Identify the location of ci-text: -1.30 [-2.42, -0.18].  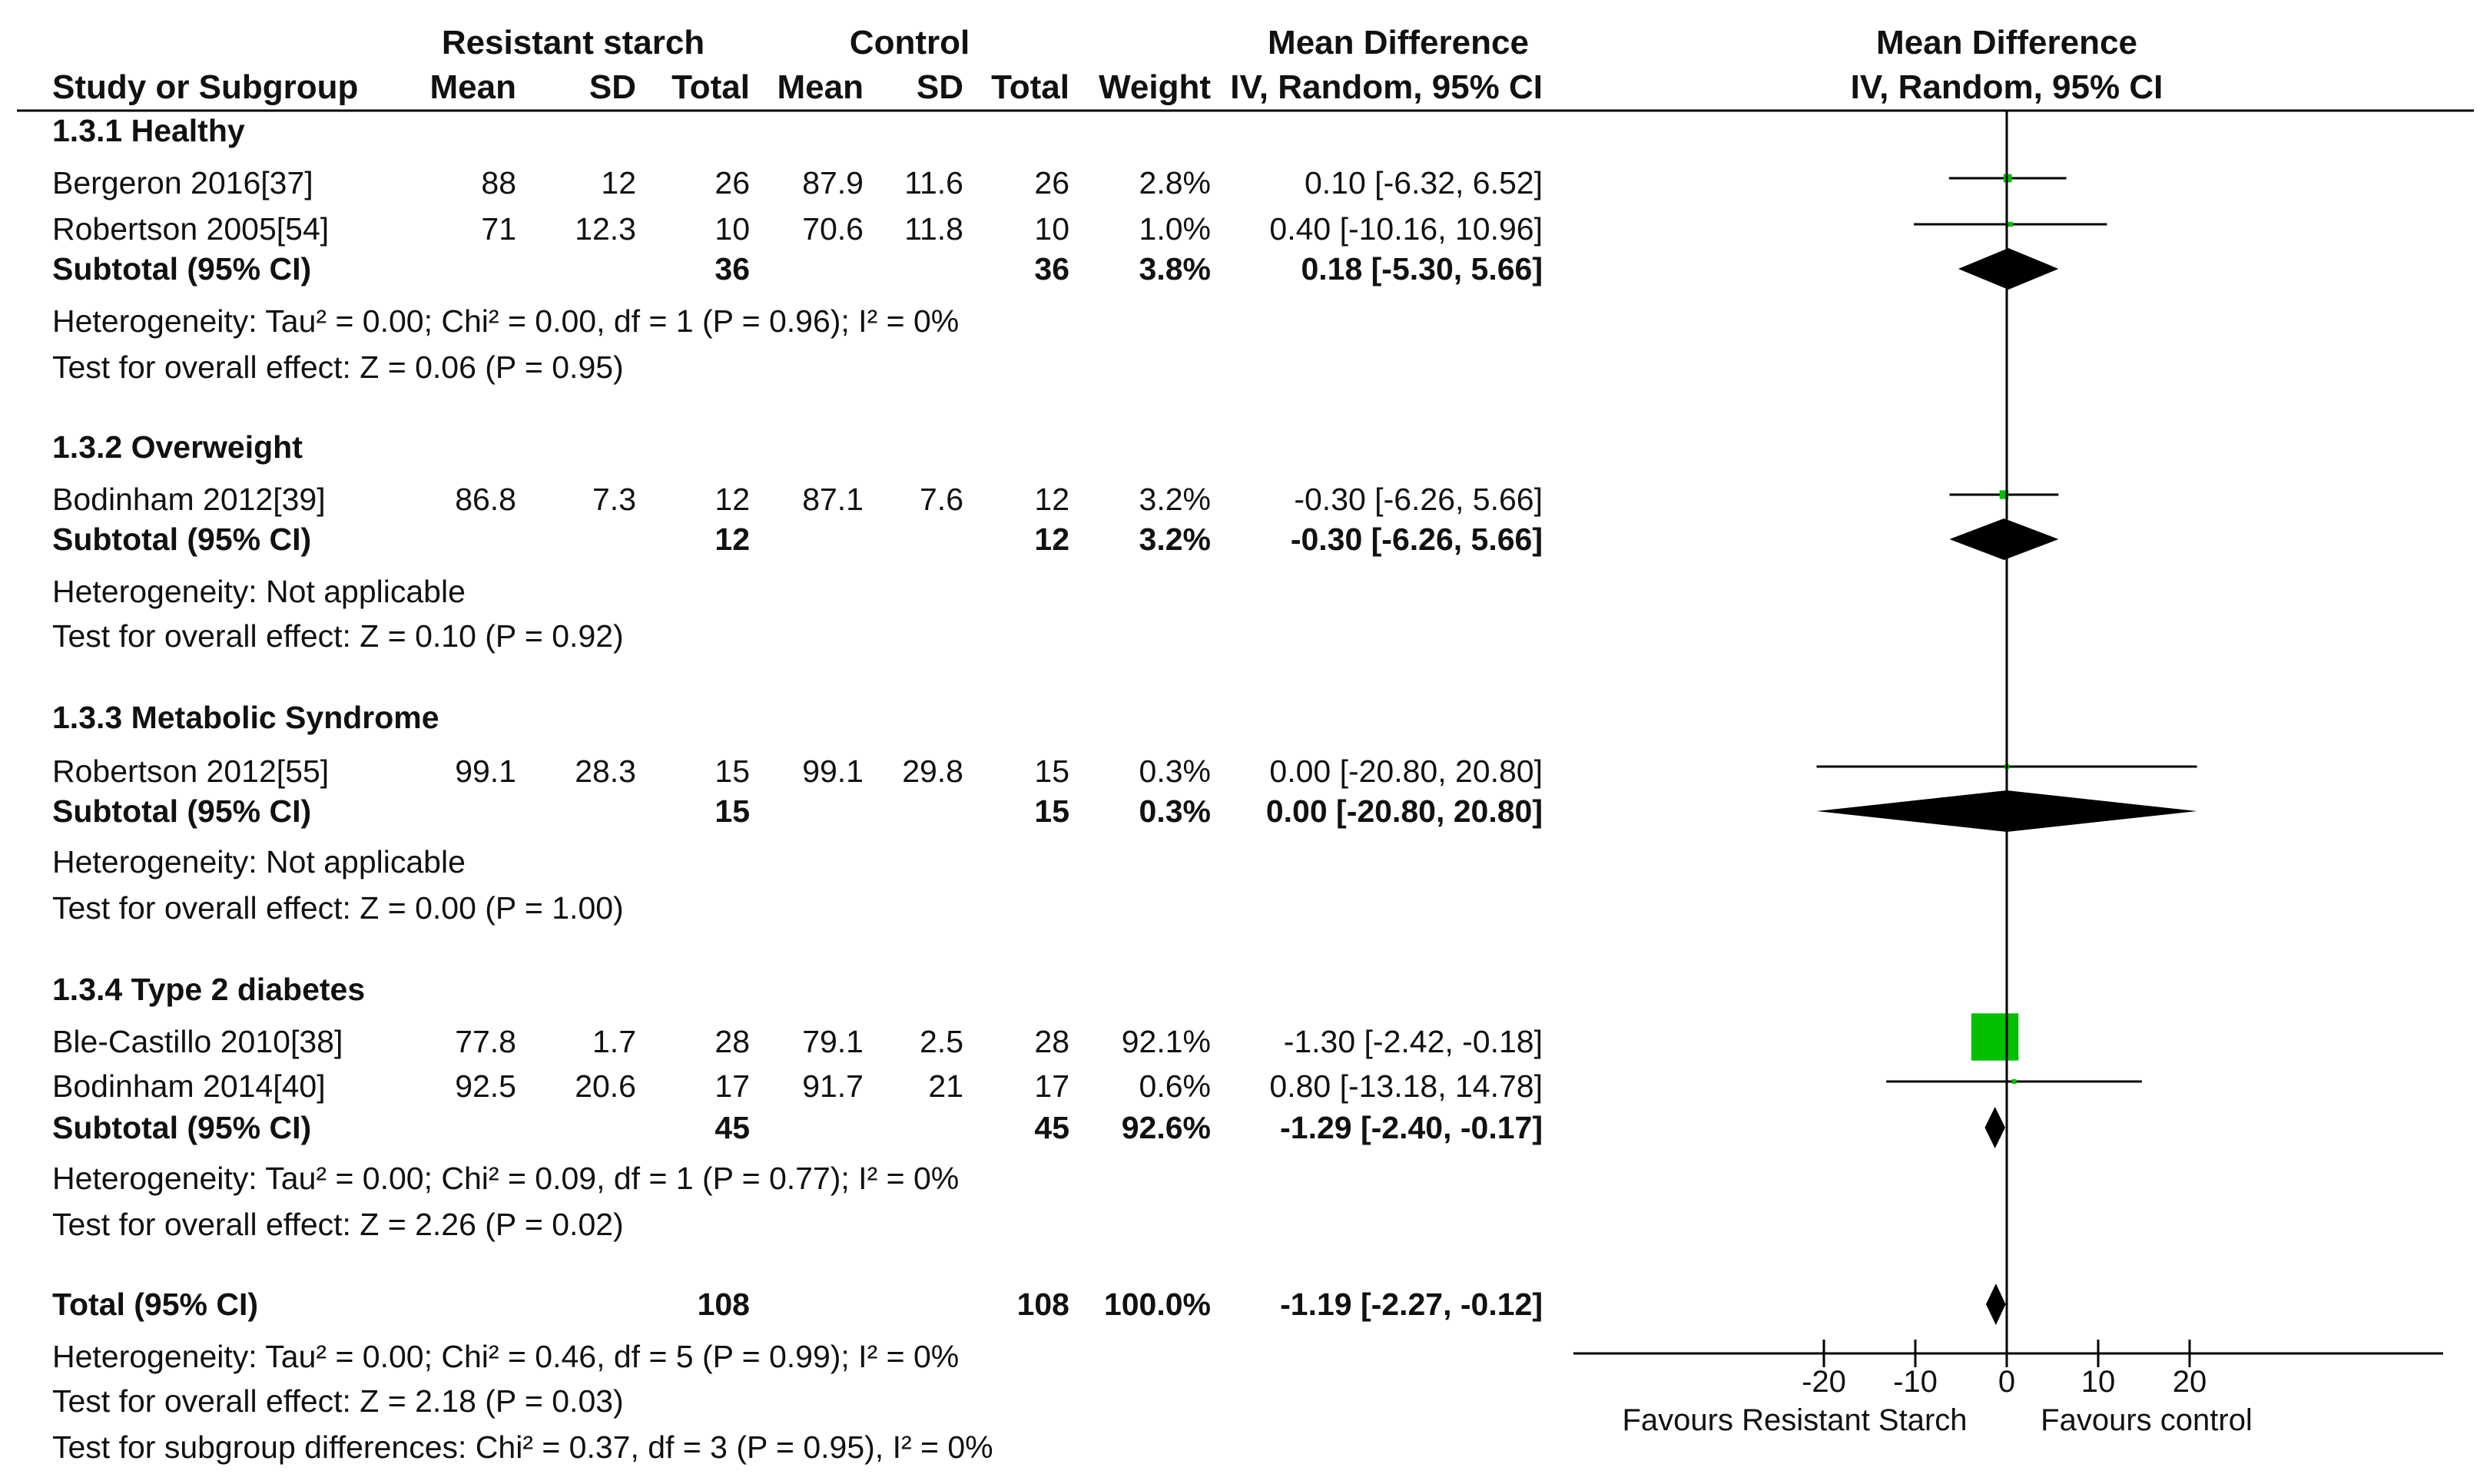
(1413, 1041).